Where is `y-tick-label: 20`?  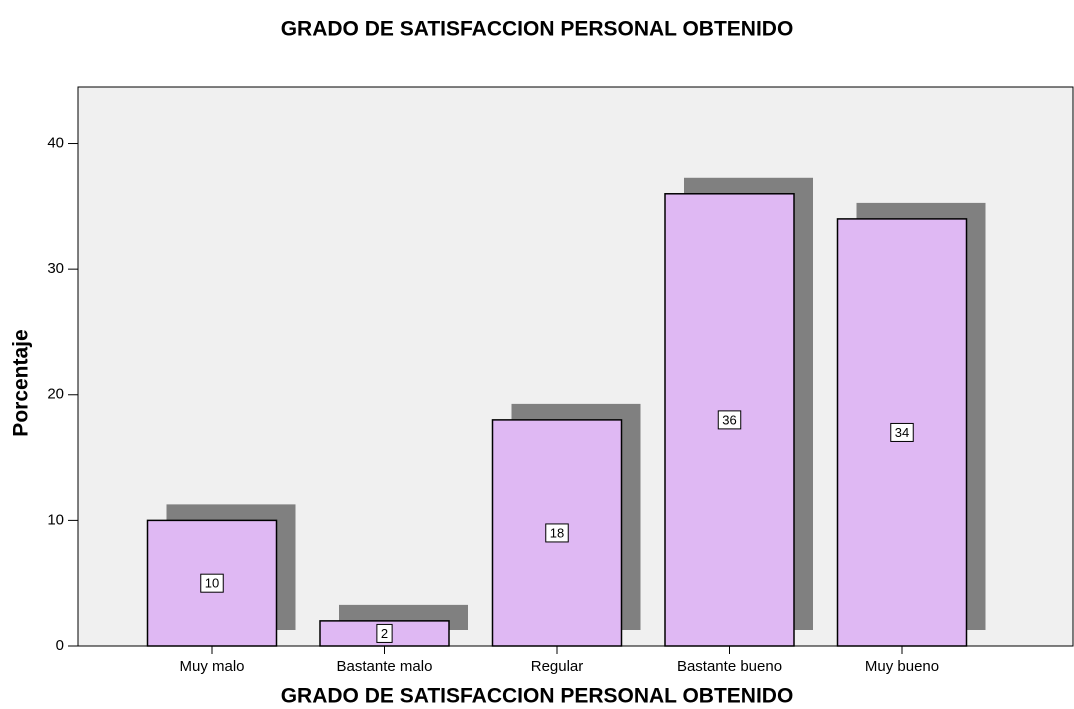
y-tick-label: 20 is located at coordinates (55, 394).